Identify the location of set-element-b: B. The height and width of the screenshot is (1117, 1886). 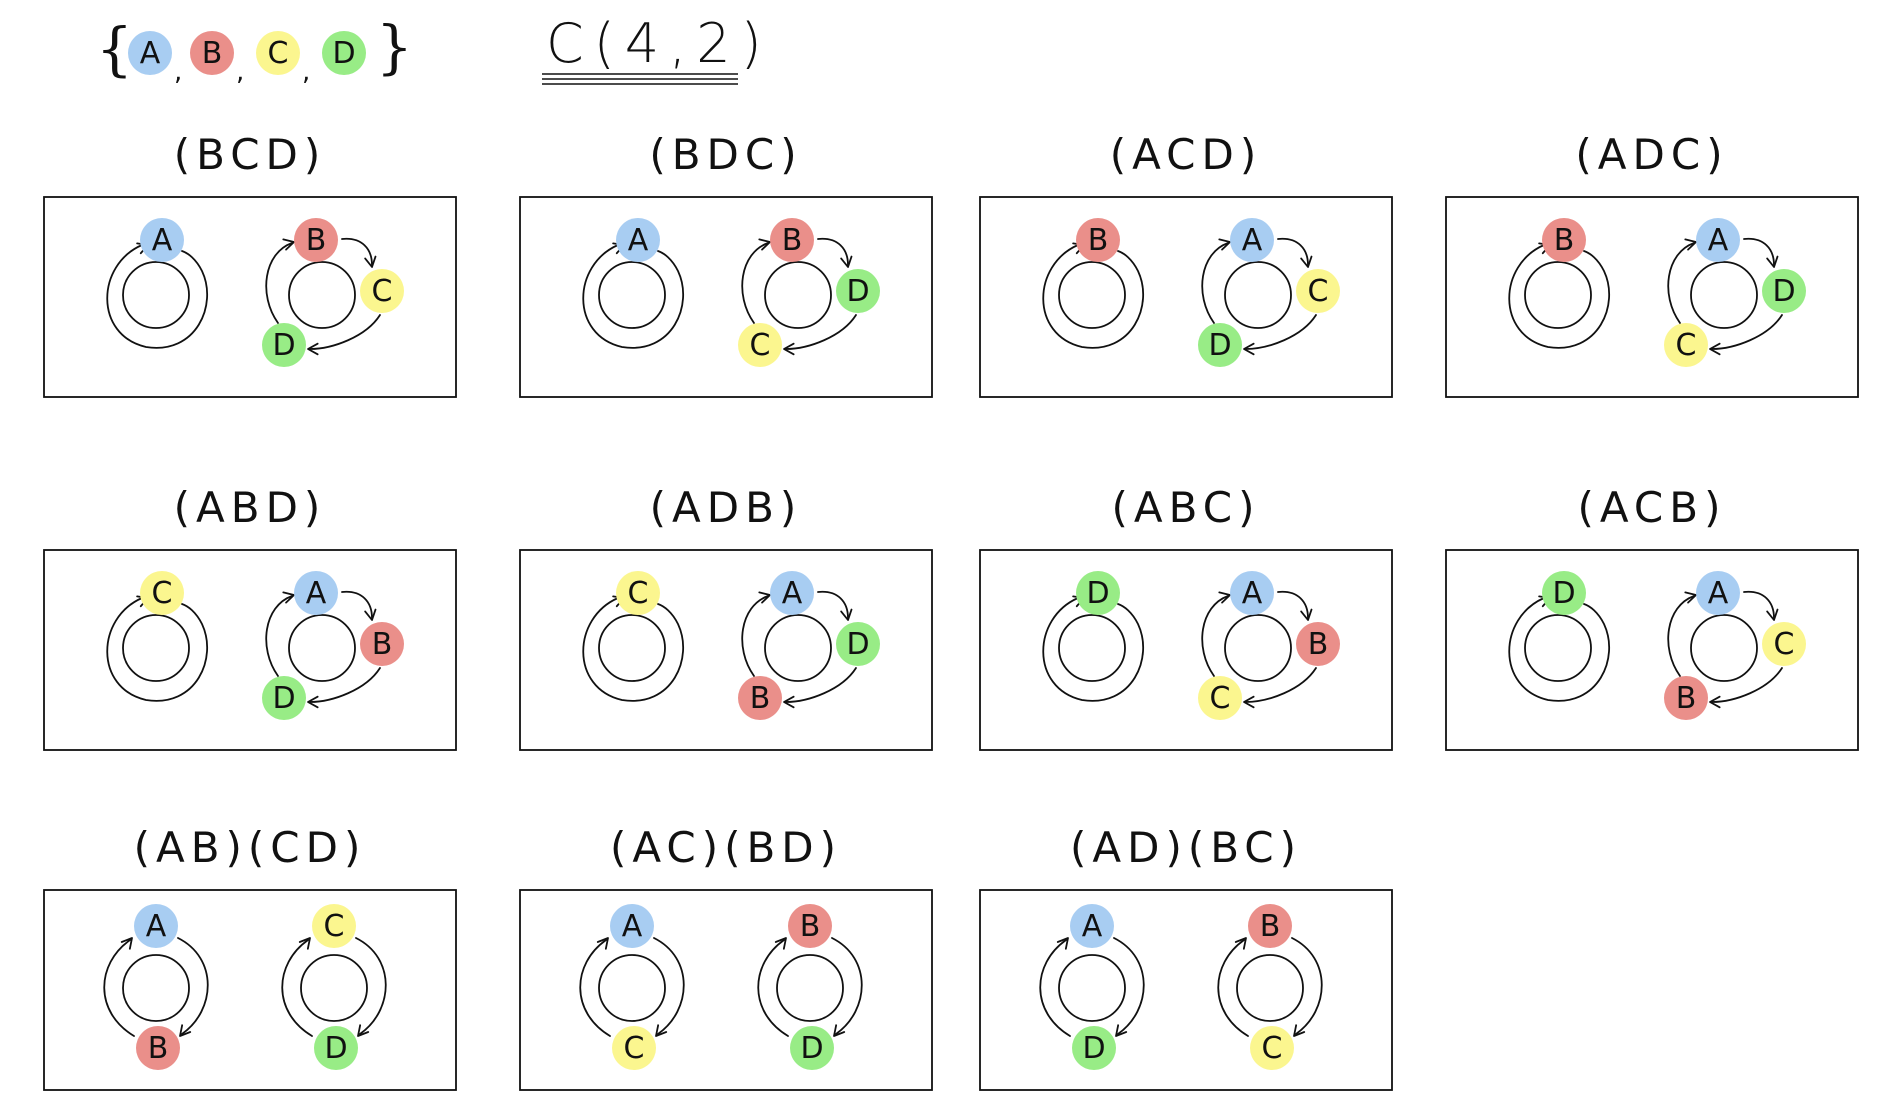
(212, 53).